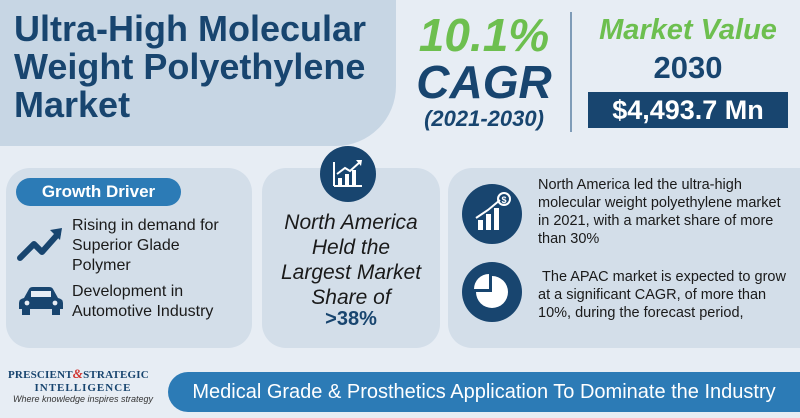 Image resolution: width=800 pixels, height=418 pixels. Describe the element at coordinates (128, 291) in the screenshot. I see `growth-driver-item-2-line-1: Development in` at that location.